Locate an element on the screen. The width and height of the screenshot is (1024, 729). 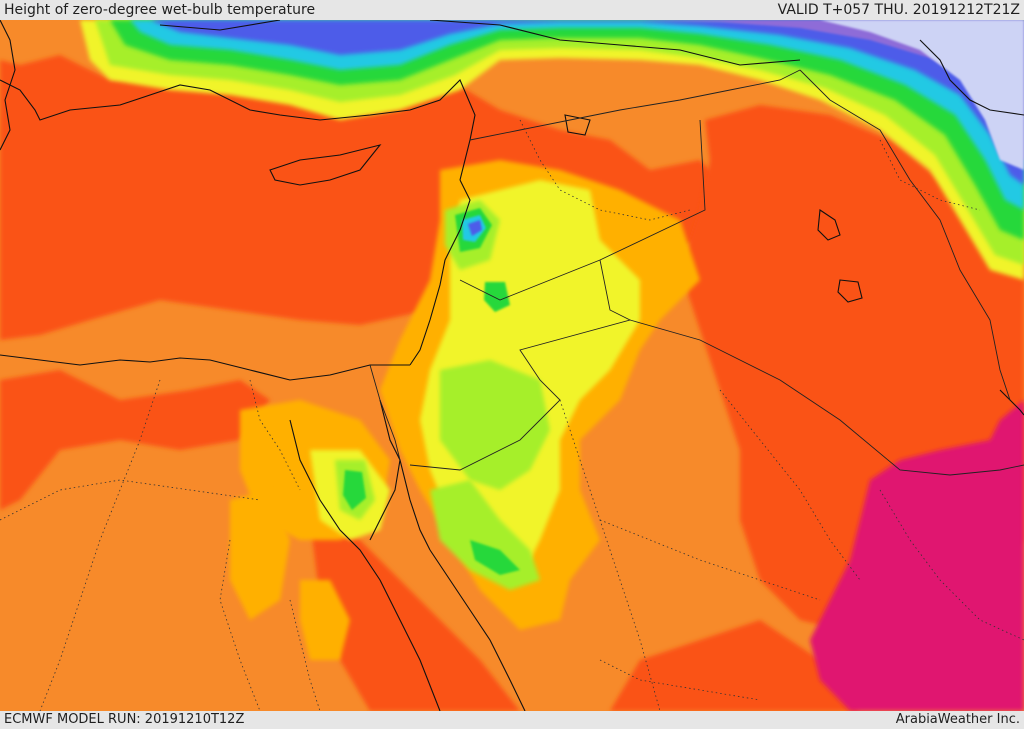
coastline-red-sea-east is located at coordinates (477, 630).